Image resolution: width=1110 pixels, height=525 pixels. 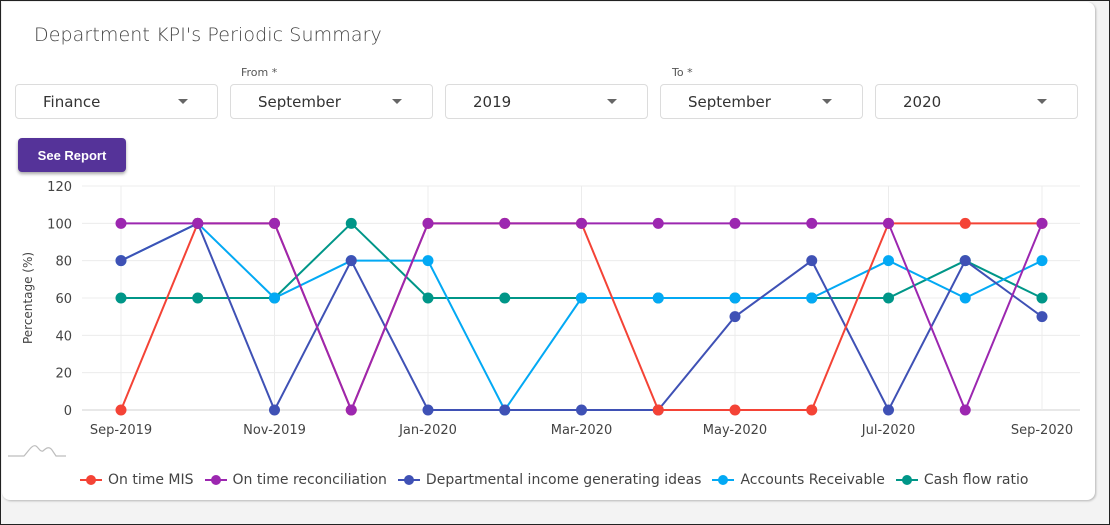 What do you see at coordinates (28, 298) in the screenshot?
I see `y-axis-label: Percentage (%)` at bounding box center [28, 298].